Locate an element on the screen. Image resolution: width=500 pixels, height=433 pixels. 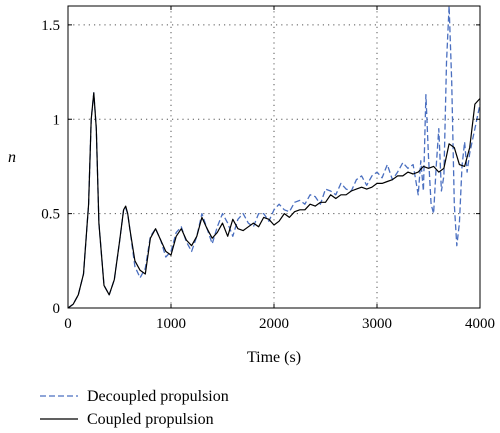
legend-label-decoupled: Decoupled propulsion is located at coordinates (158, 396).